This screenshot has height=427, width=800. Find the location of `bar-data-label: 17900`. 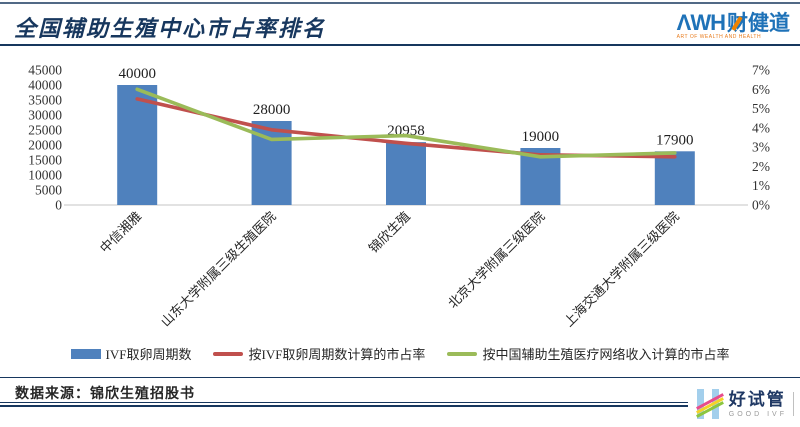

bar-data-label: 17900 is located at coordinates (675, 140).